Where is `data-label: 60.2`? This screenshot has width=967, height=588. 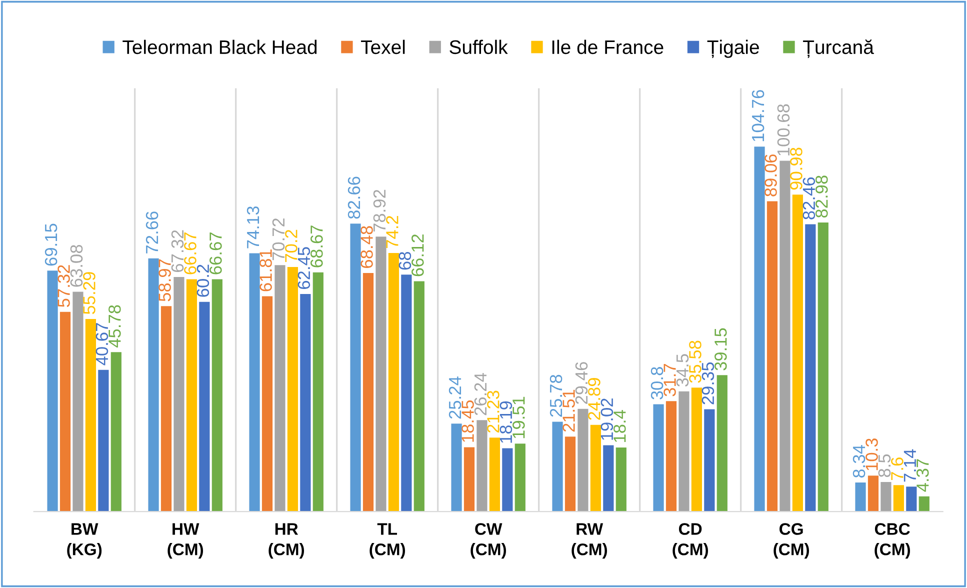
data-label: 60.2 is located at coordinates (203, 280).